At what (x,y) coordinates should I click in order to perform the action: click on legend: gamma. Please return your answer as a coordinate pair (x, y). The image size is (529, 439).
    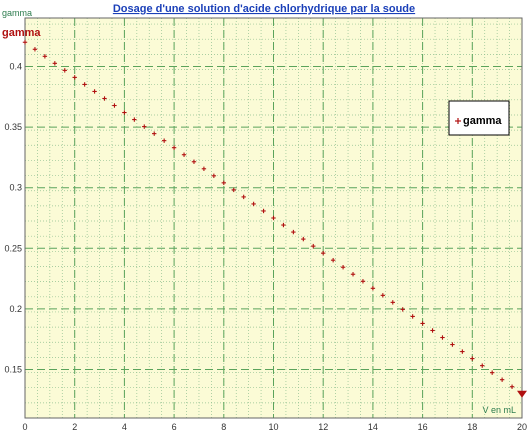
    Looking at the image, I should click on (479, 118).